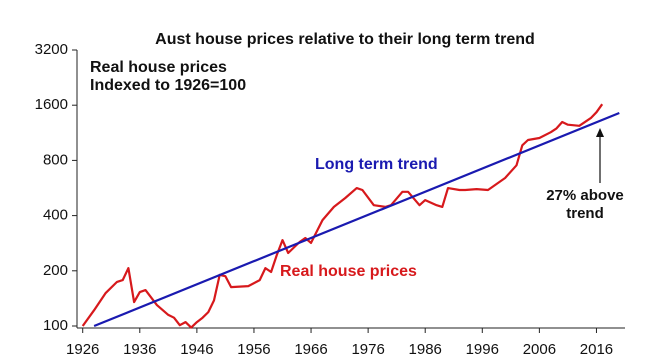 This screenshot has height=362, width=650. What do you see at coordinates (585, 195) in the screenshot?
I see `gap-label: 27% above` at bounding box center [585, 195].